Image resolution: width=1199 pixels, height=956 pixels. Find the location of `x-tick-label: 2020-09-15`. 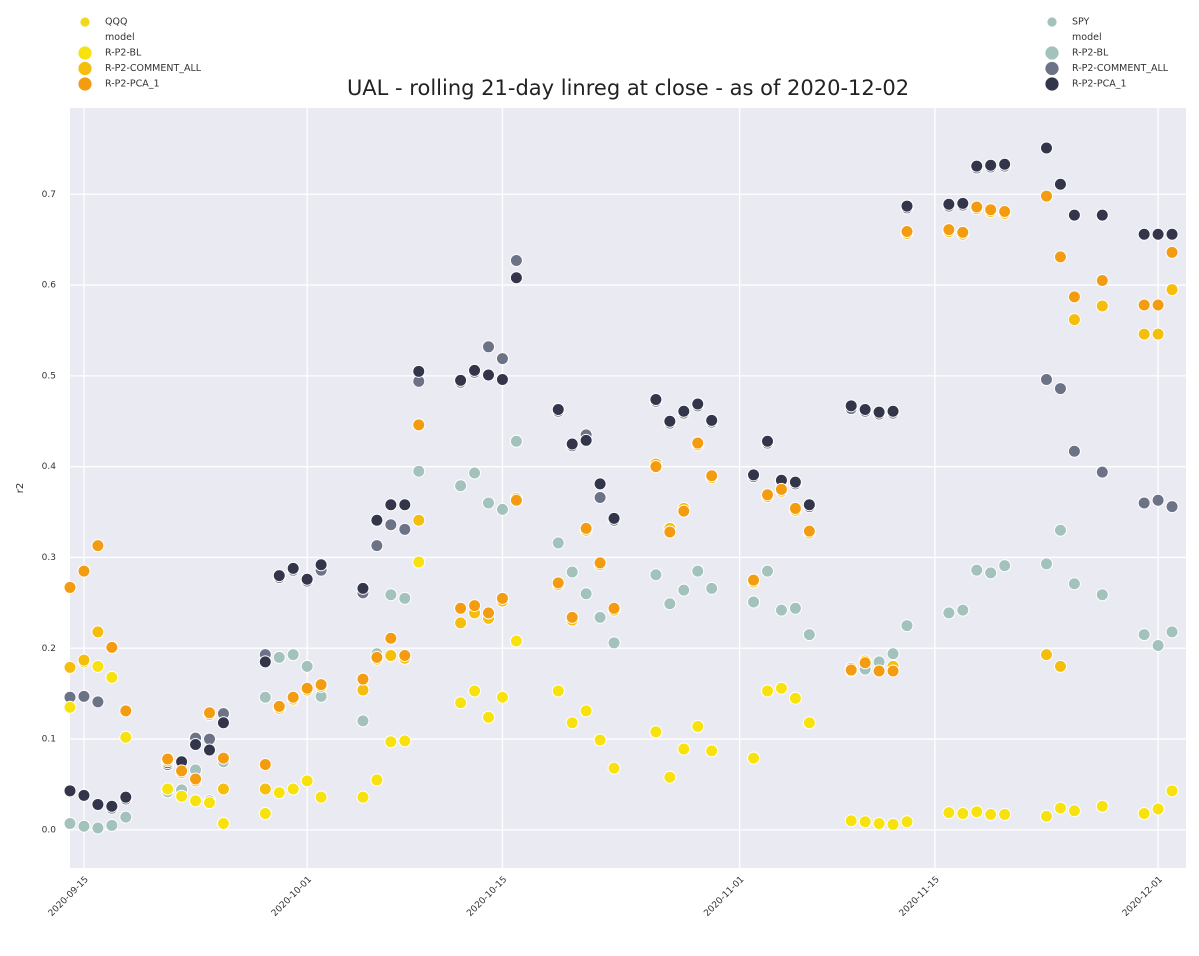

x-tick-label: 2020-09-15 is located at coordinates (69, 897).